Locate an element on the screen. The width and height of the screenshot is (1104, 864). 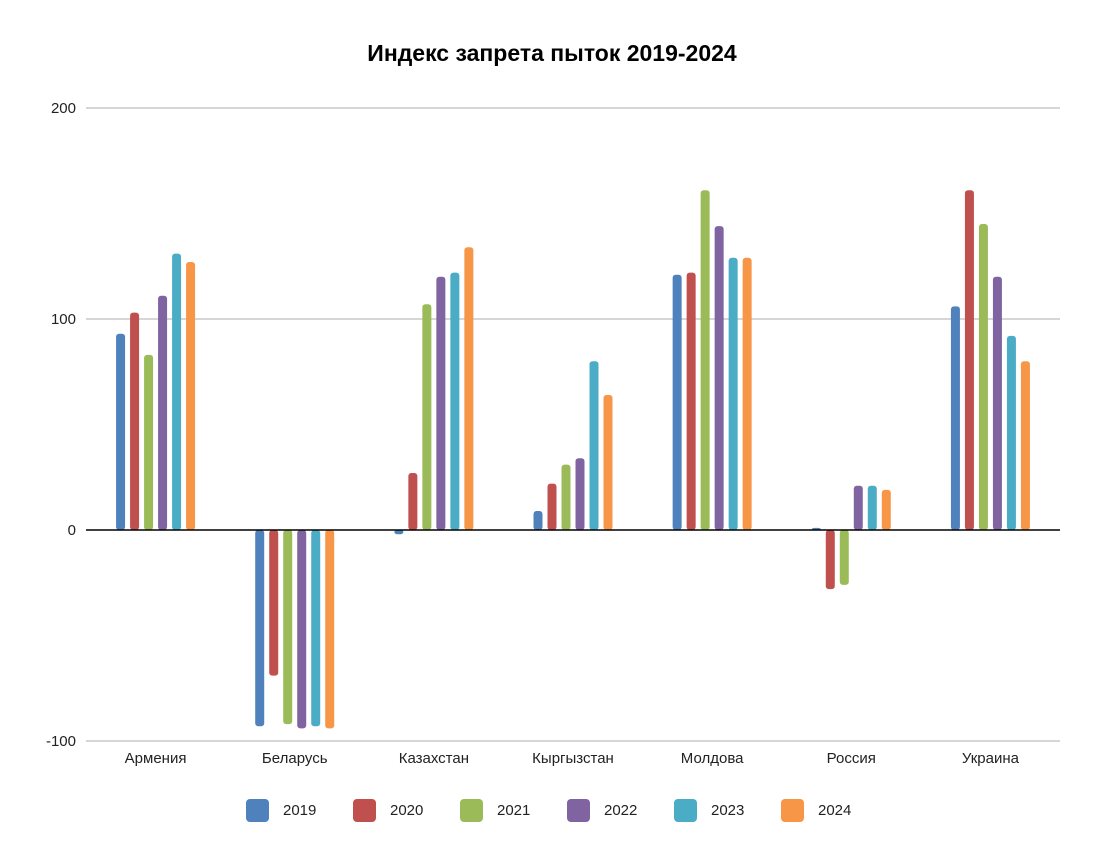
x-tick-label: Кыргызстан is located at coordinates (573, 758).